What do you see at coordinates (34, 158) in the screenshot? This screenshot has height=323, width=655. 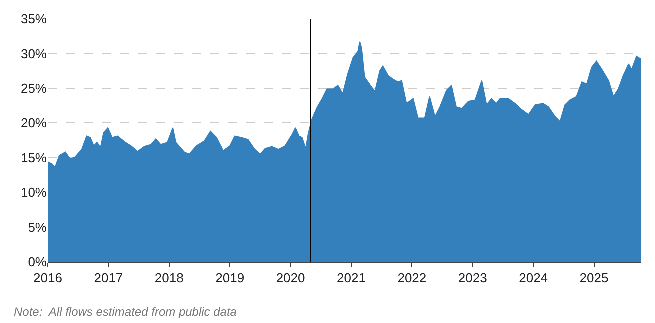 I see `y-tick-label: 15%` at bounding box center [34, 158].